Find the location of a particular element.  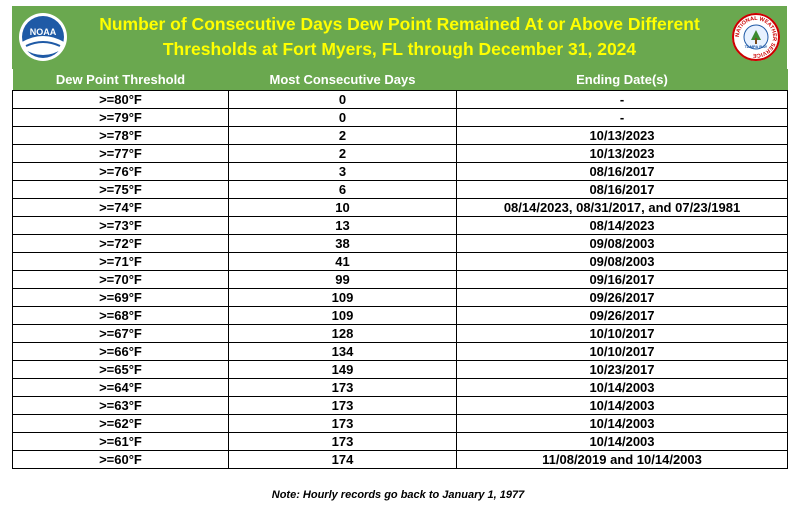

table-row: >=63°F 173 10/14/2003 is located at coordinates (400, 405).